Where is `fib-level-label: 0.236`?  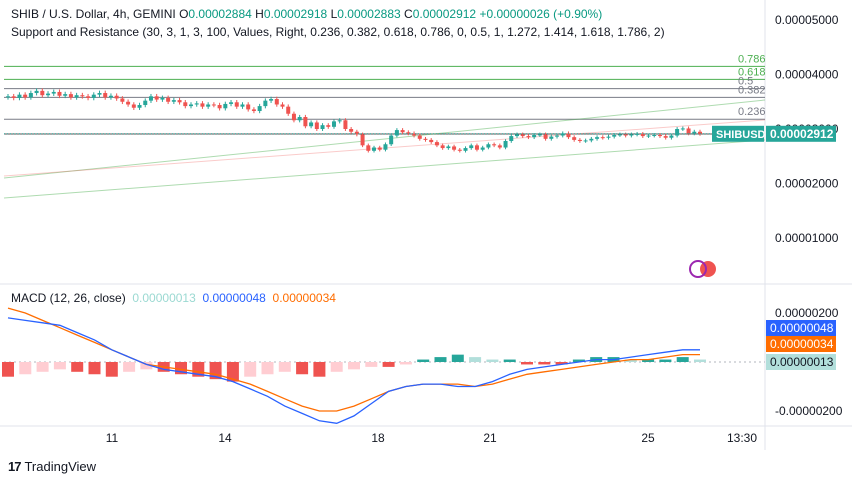 fib-level-label: 0.236 is located at coordinates (752, 112).